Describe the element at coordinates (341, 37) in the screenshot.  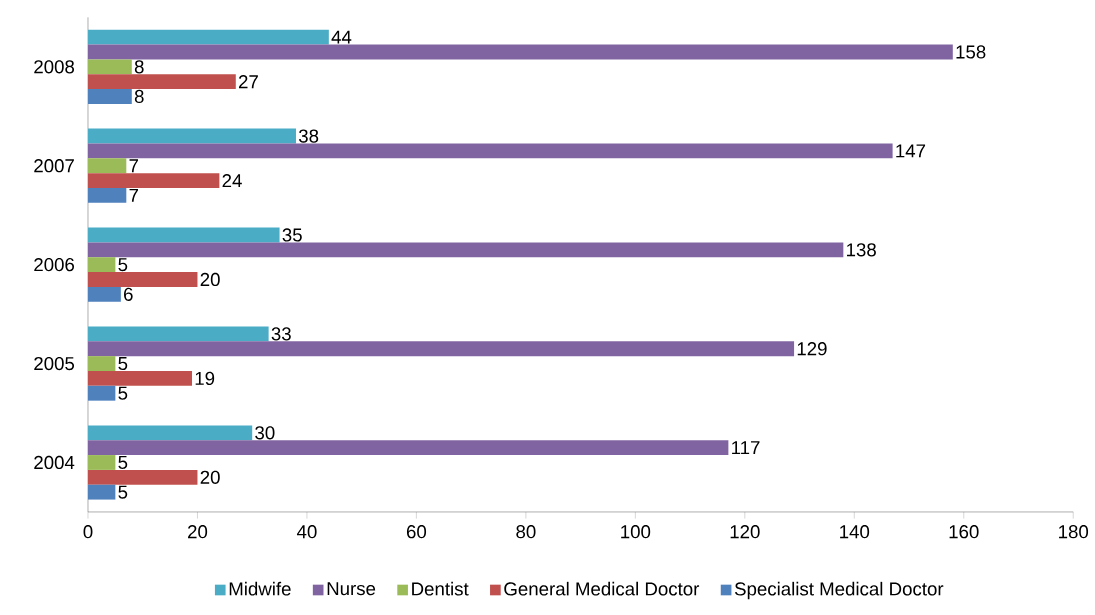
I see `data-label: 44` at that location.